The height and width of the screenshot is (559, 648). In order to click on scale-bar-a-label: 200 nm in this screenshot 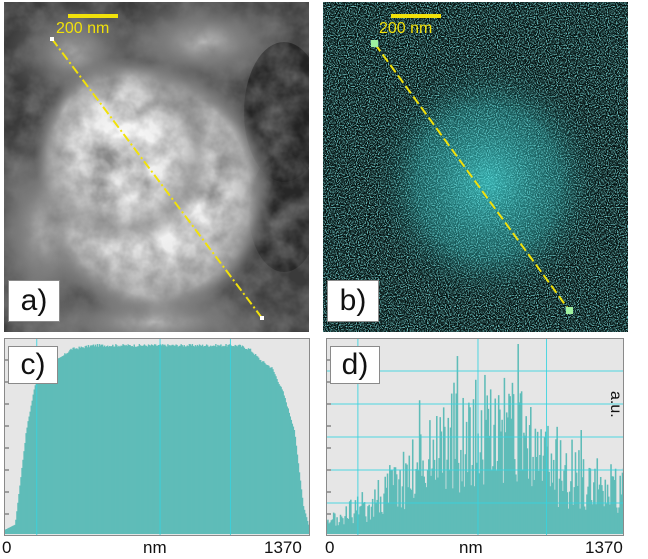, I will do `click(83, 28)`.